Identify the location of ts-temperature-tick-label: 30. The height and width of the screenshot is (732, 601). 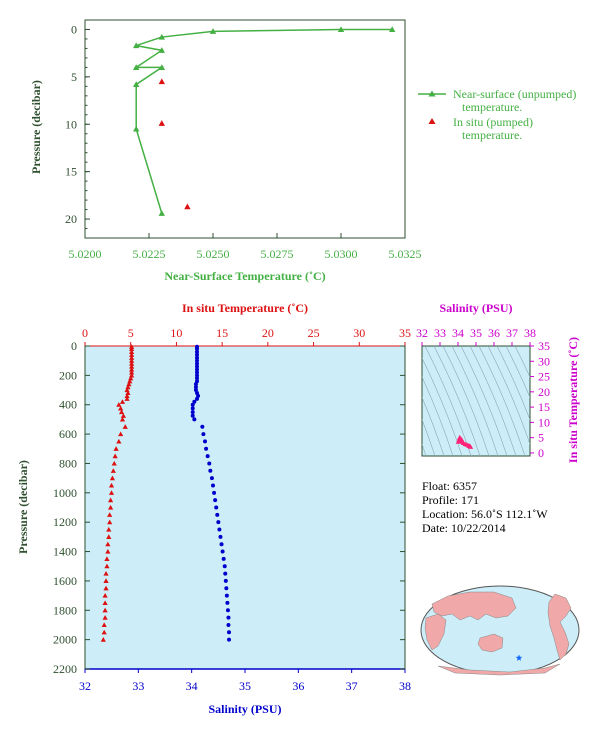
(544, 361).